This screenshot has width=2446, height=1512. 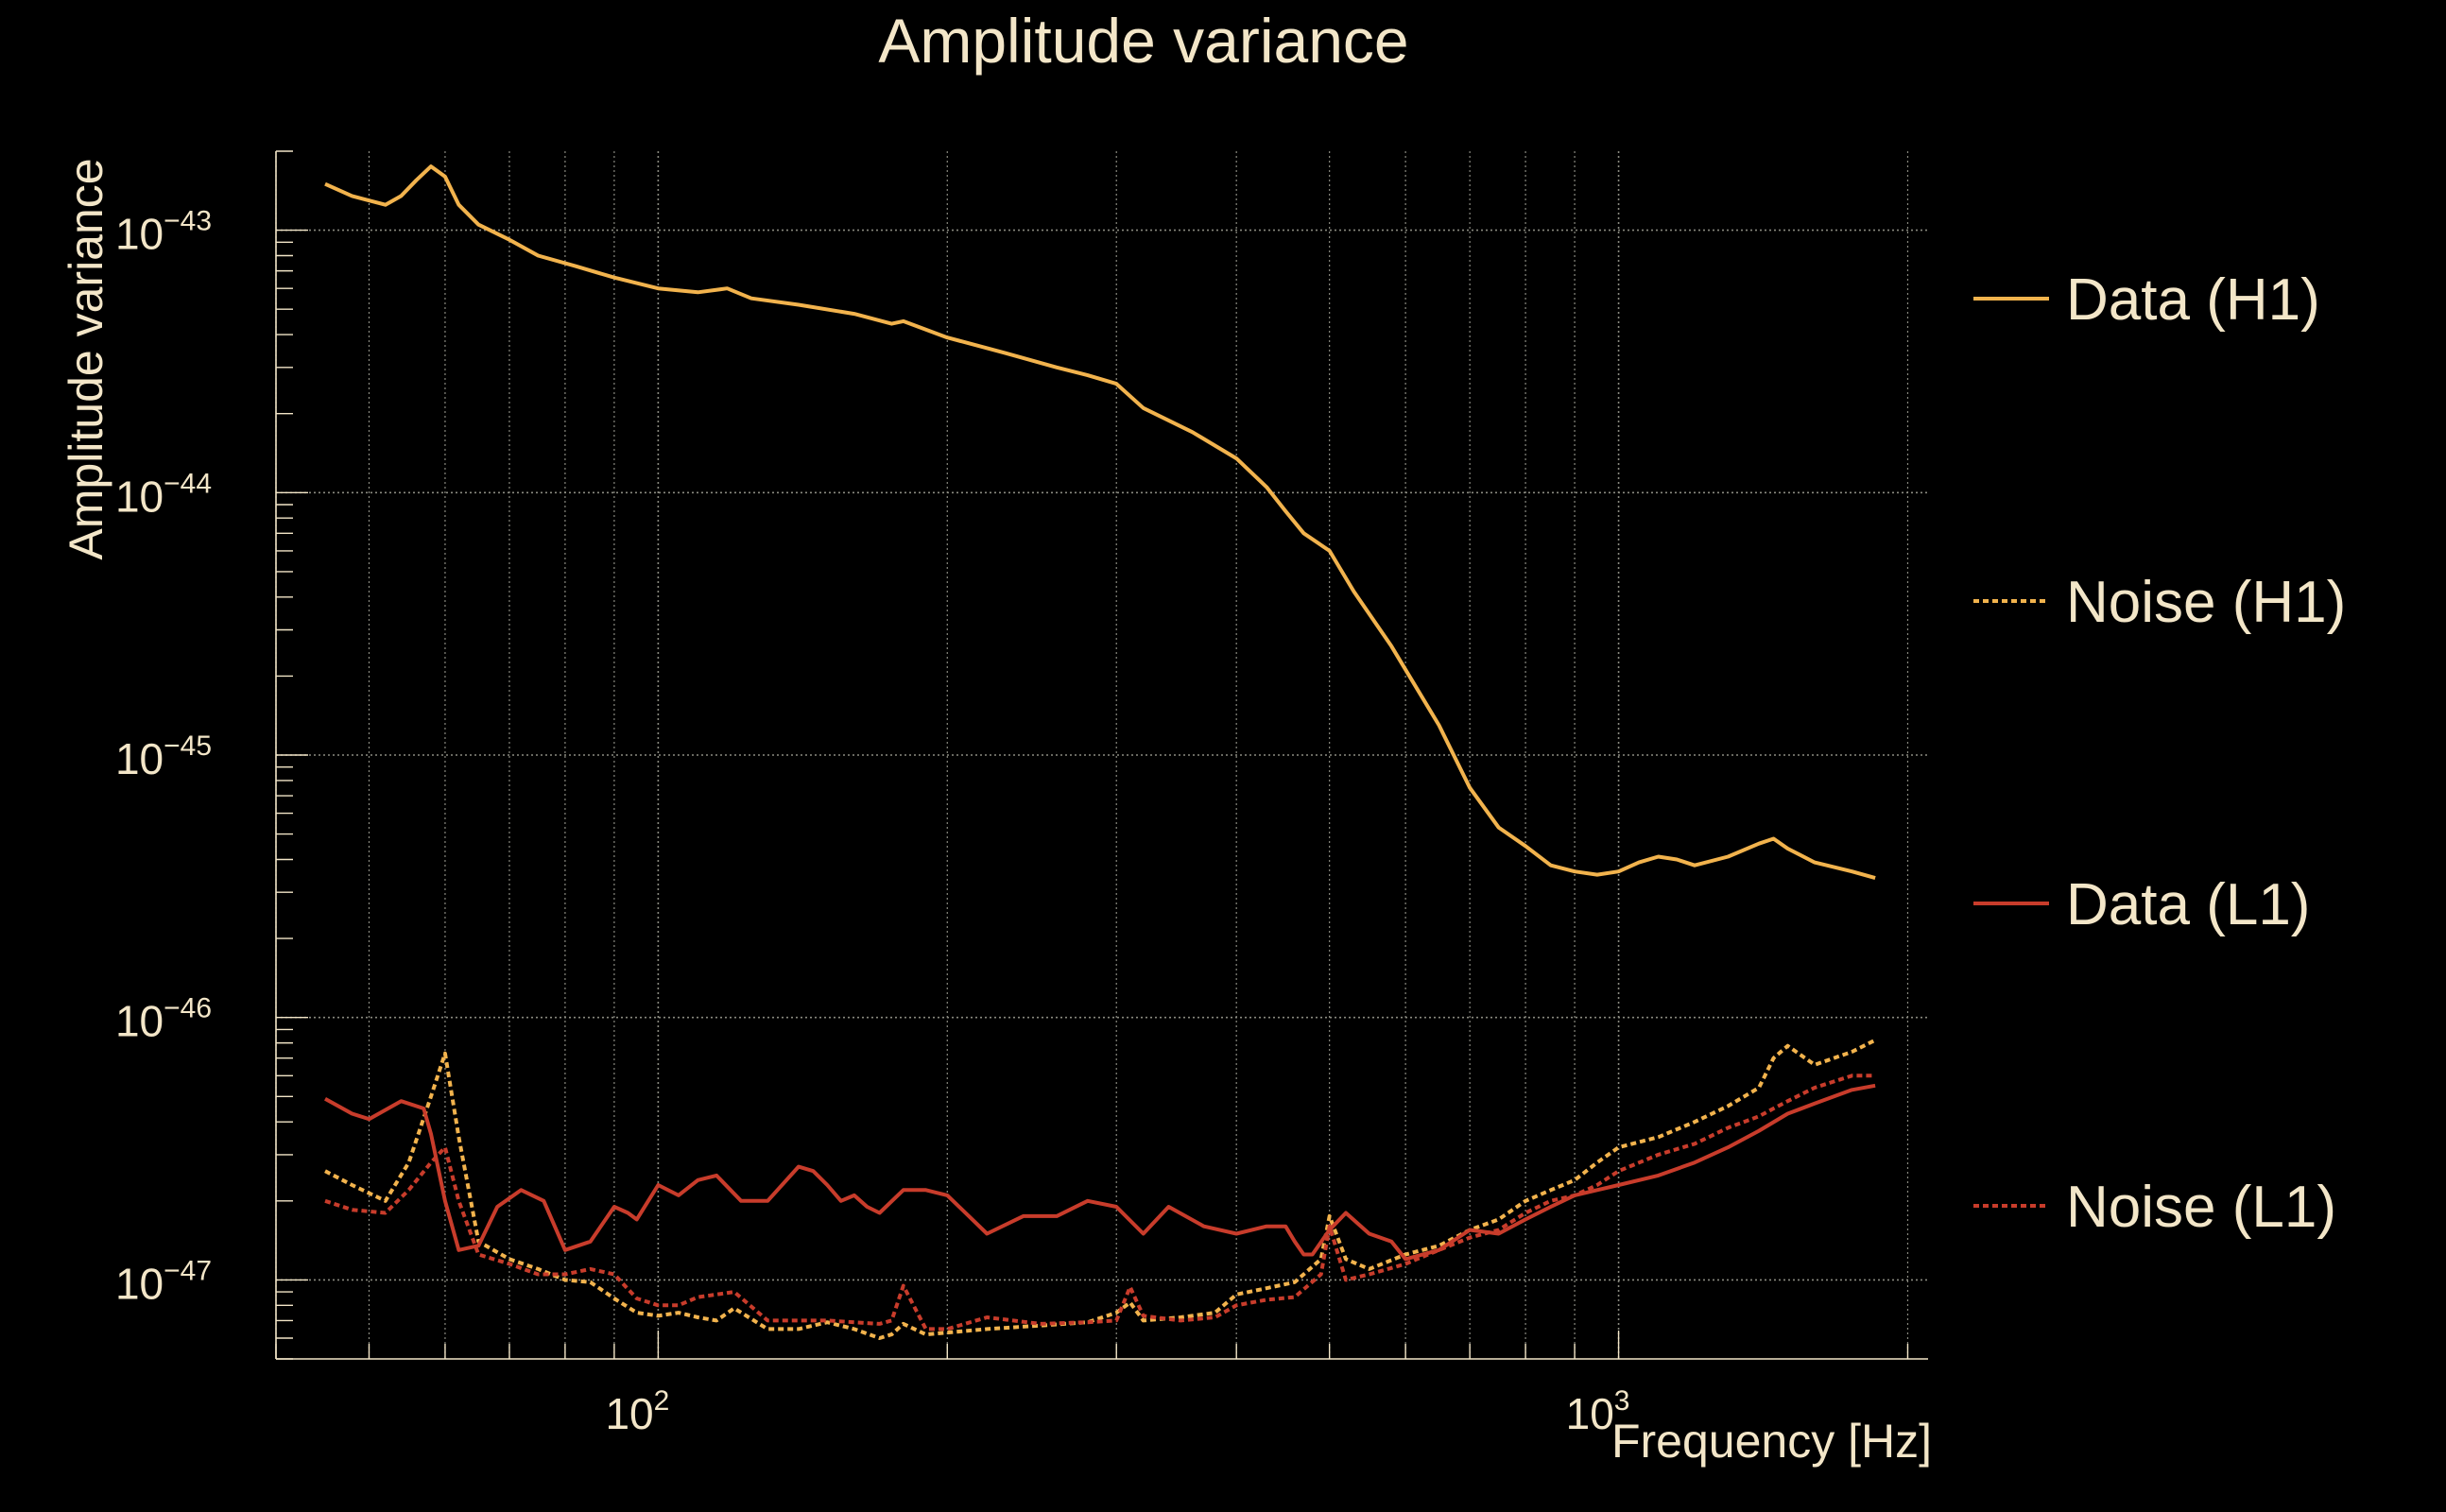 I want to click on legend-label-noise-l1: Noise (L1), so click(x=2201, y=1207).